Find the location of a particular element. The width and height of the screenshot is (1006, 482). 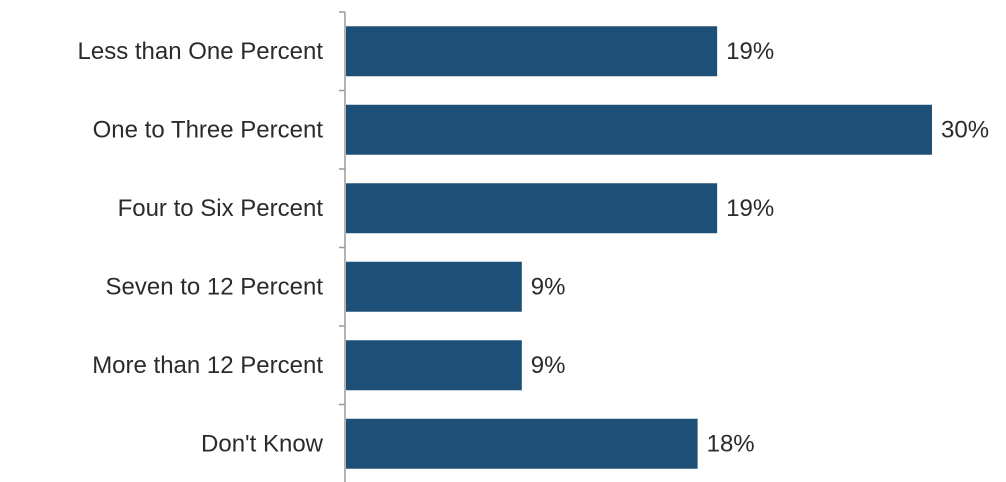

category-label: More than 12 Percent is located at coordinates (207, 365).